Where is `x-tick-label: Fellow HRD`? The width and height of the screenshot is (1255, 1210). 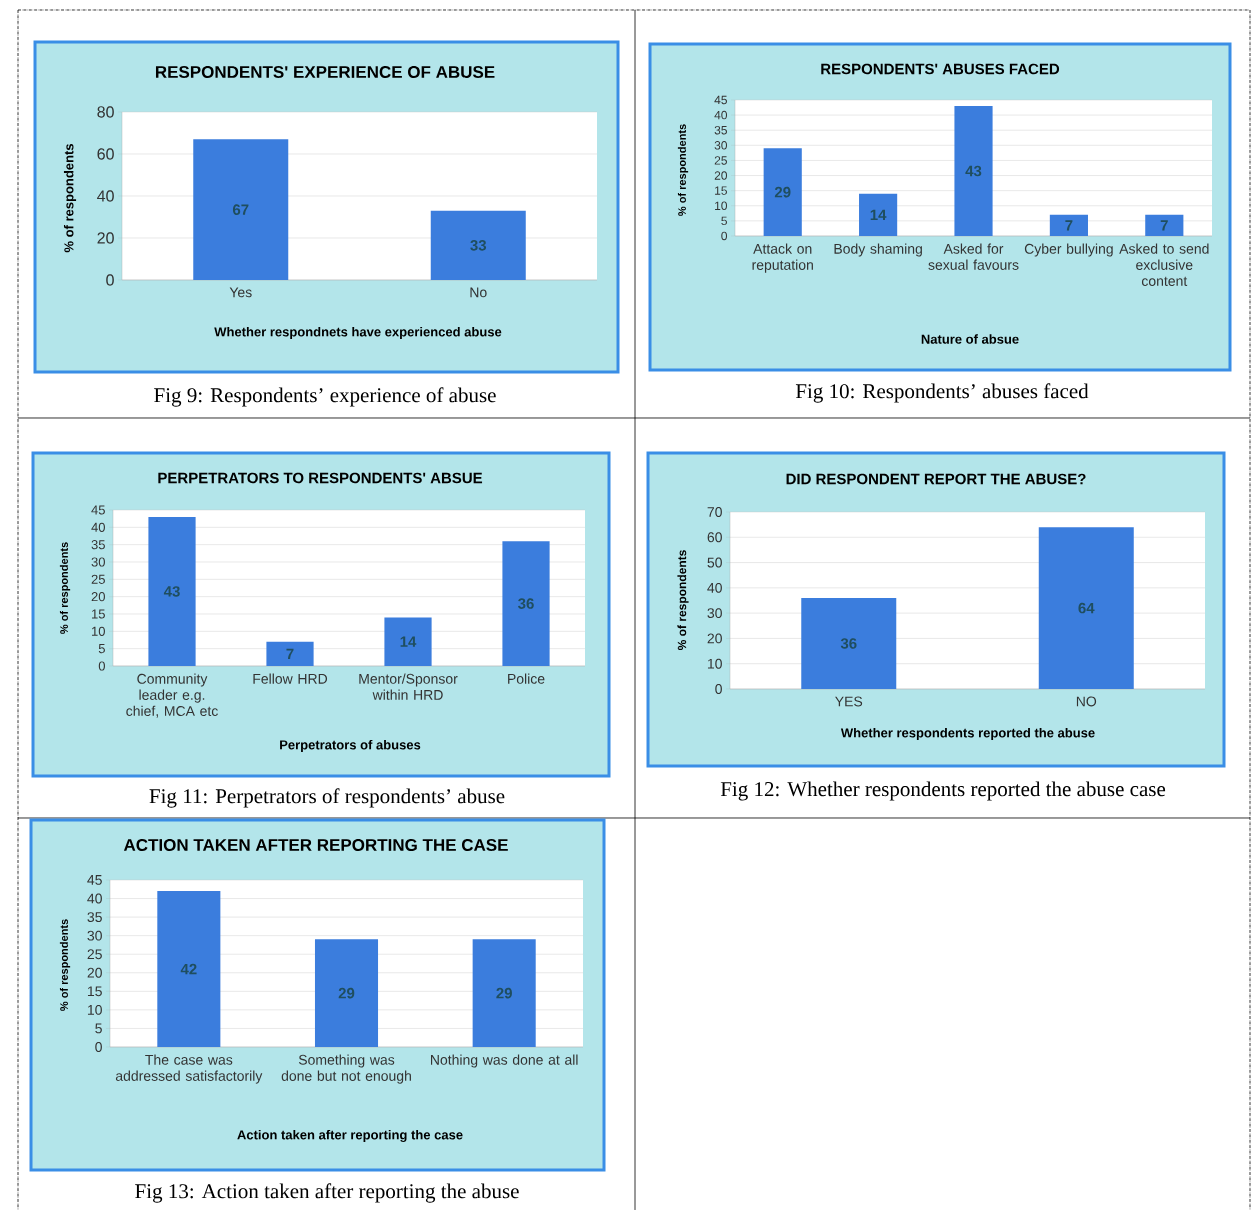 x-tick-label: Fellow HRD is located at coordinates (290, 678).